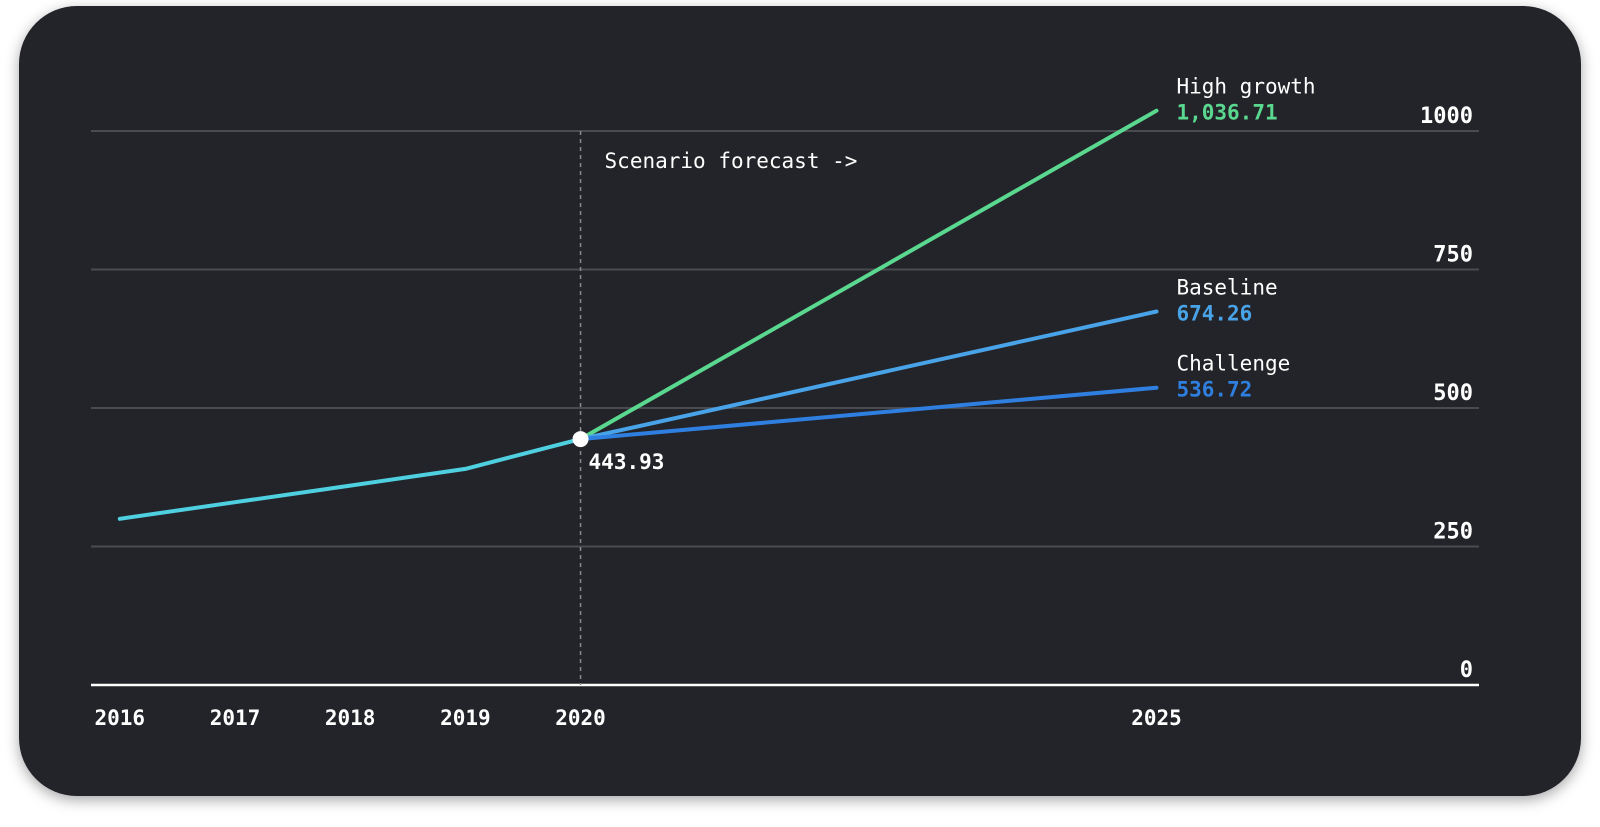  Describe the element at coordinates (868, 413) in the screenshot. I see `series-line-challenge` at that location.